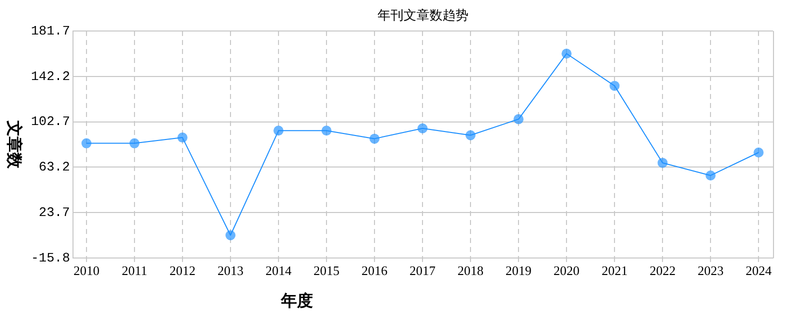 This screenshot has width=798, height=330. Describe the element at coordinates (711, 270) in the screenshot. I see `x-tick-label: 2023` at that location.